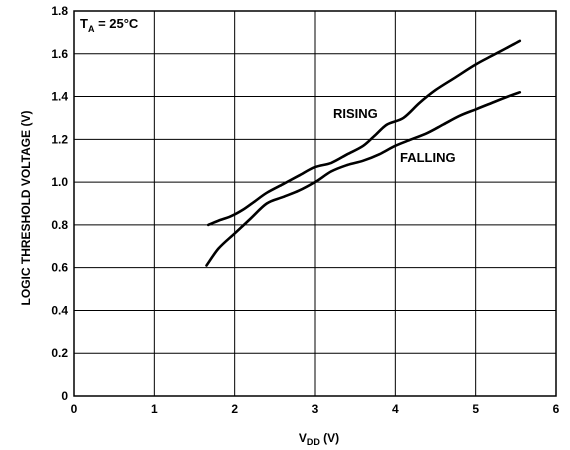 This screenshot has width=570, height=450. Describe the element at coordinates (556, 409) in the screenshot. I see `x-tick-label: 6` at that location.